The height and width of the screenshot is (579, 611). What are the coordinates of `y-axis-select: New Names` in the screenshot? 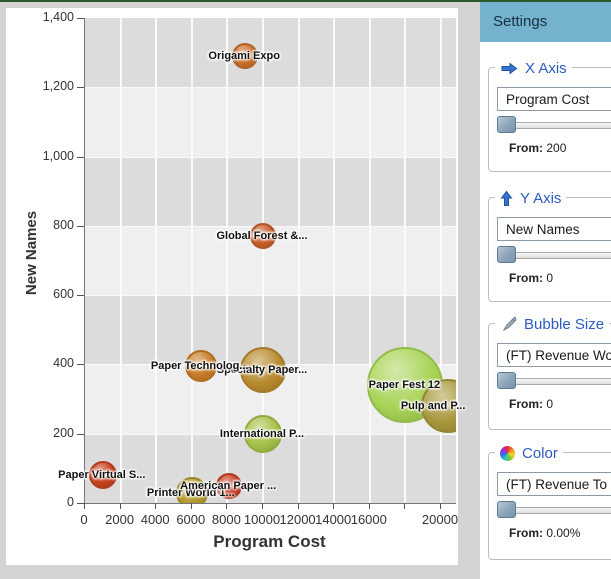 It's located at (554, 229).